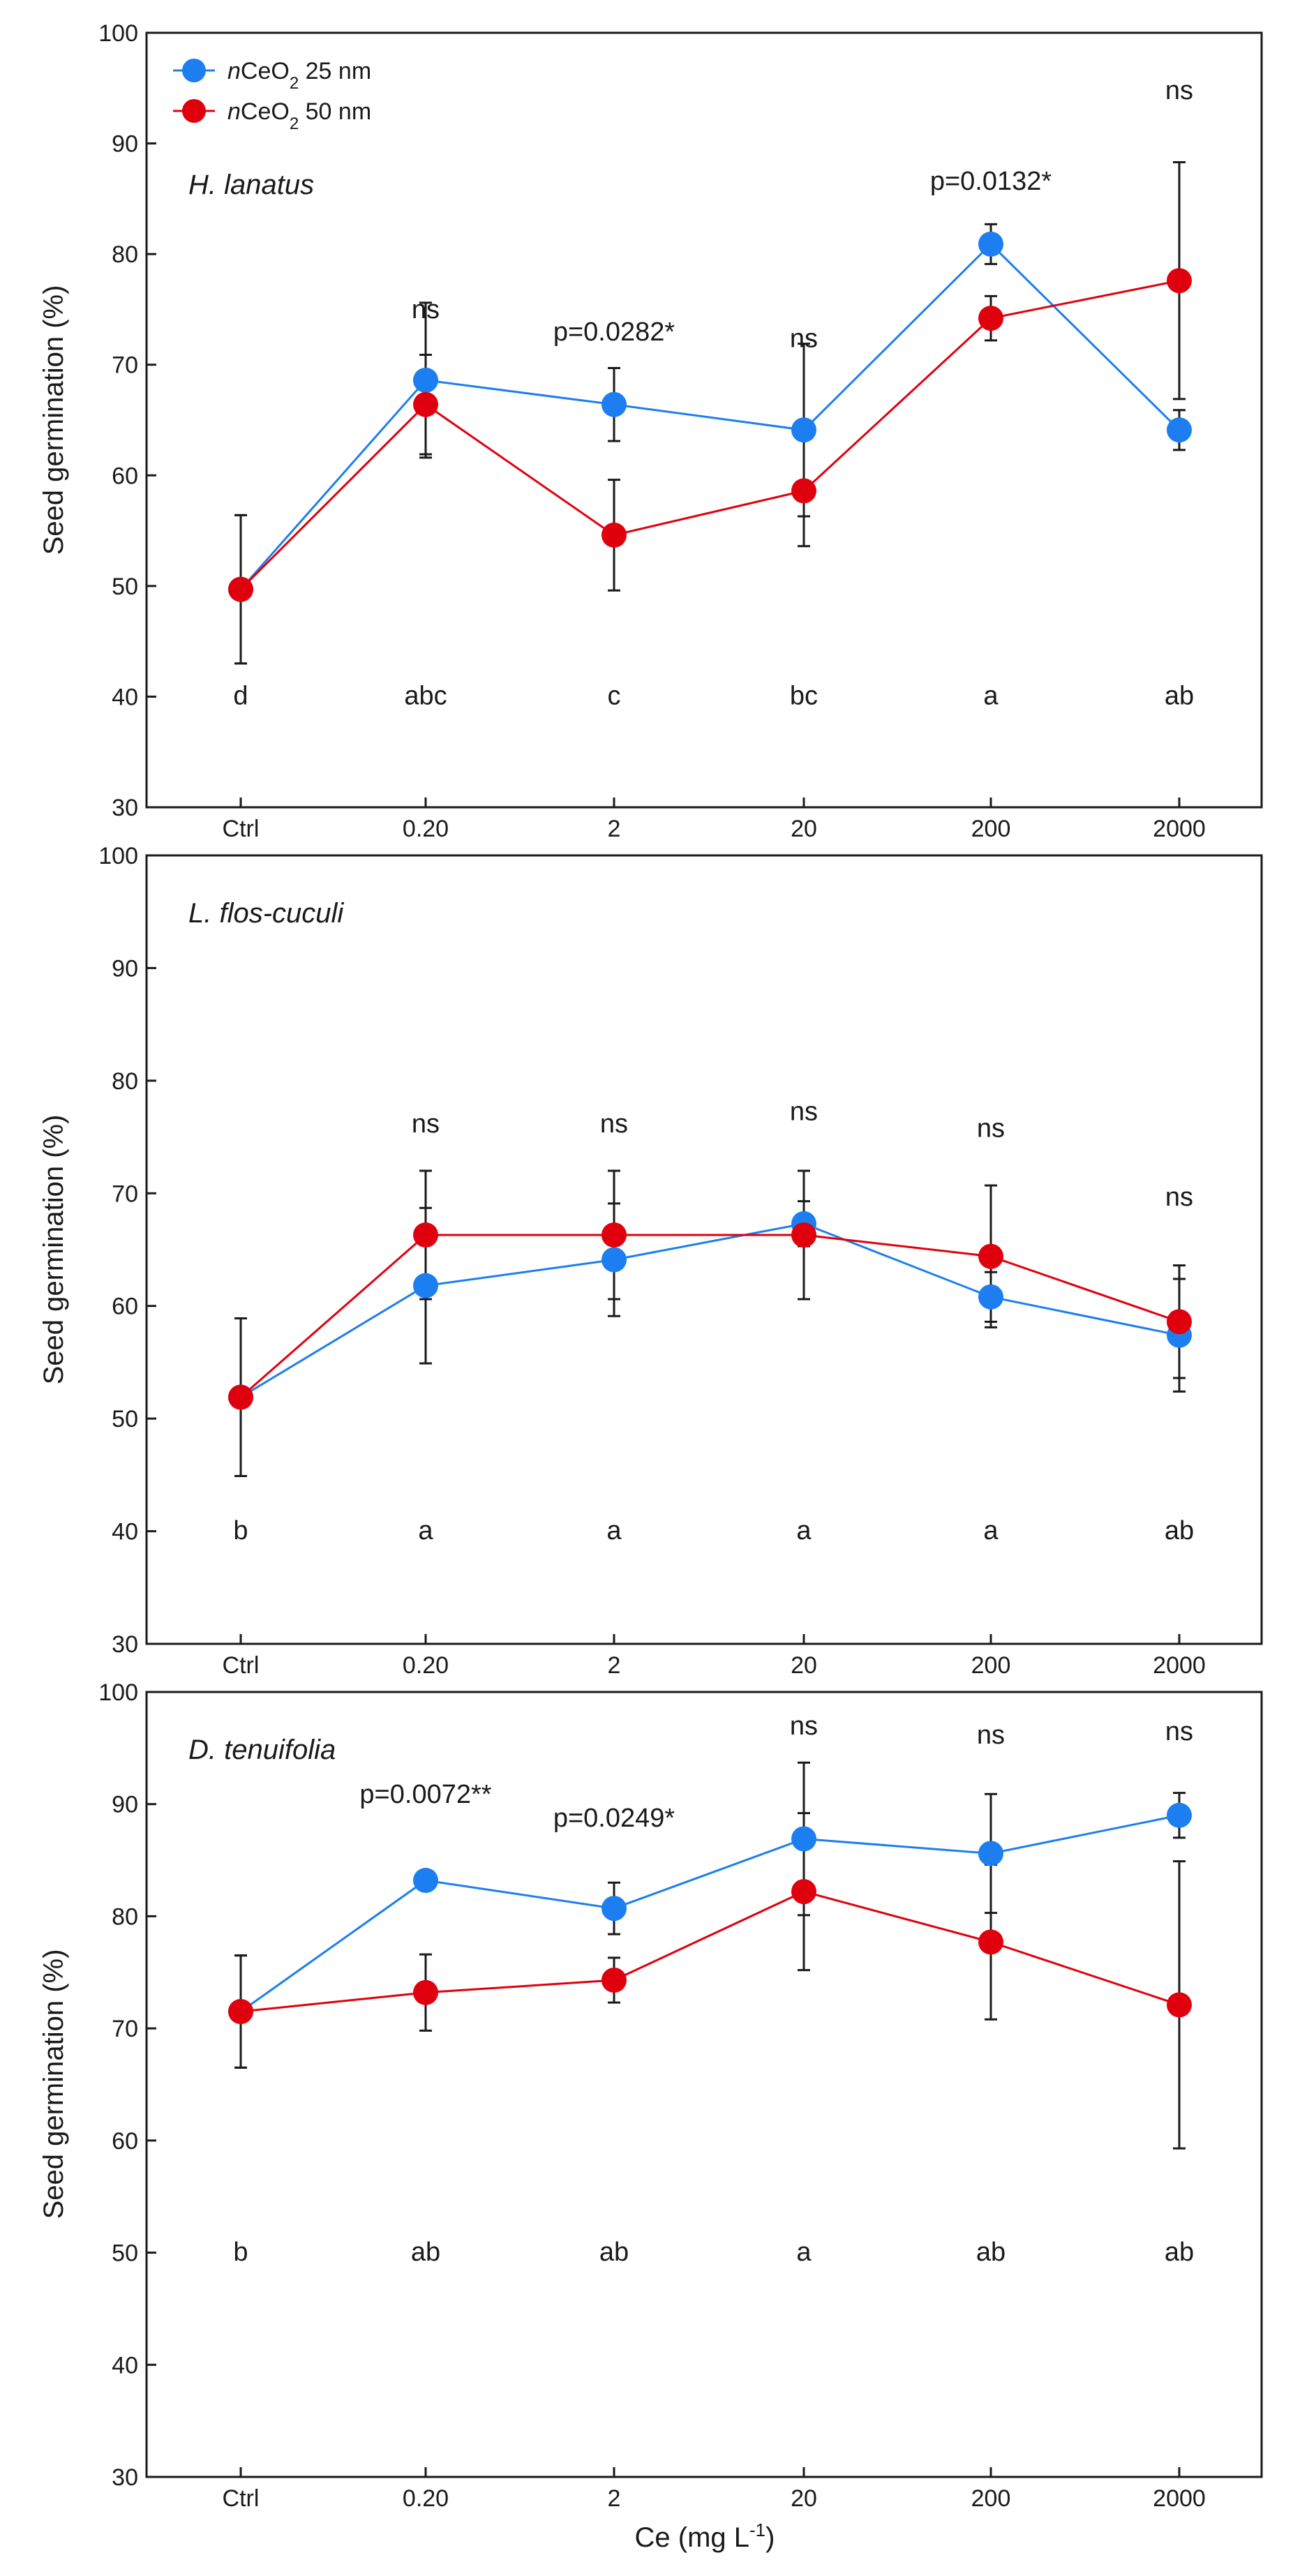 The image size is (1293, 2576). I want to click on legend-label-50: nCeO2 50 nm, so click(299, 115).